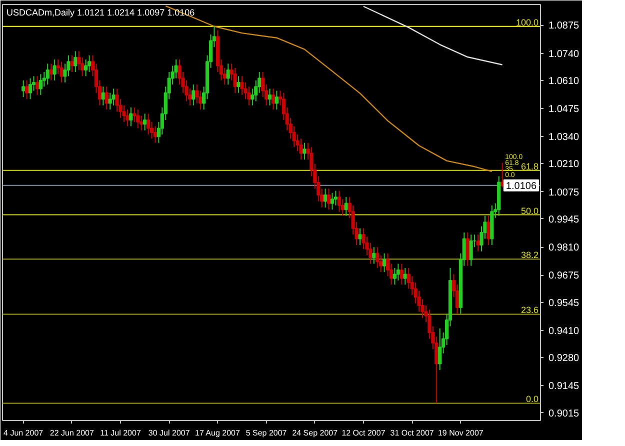  Describe the element at coordinates (24, 433) in the screenshot. I see `x-tick-label: 4 Jun 2007` at that location.